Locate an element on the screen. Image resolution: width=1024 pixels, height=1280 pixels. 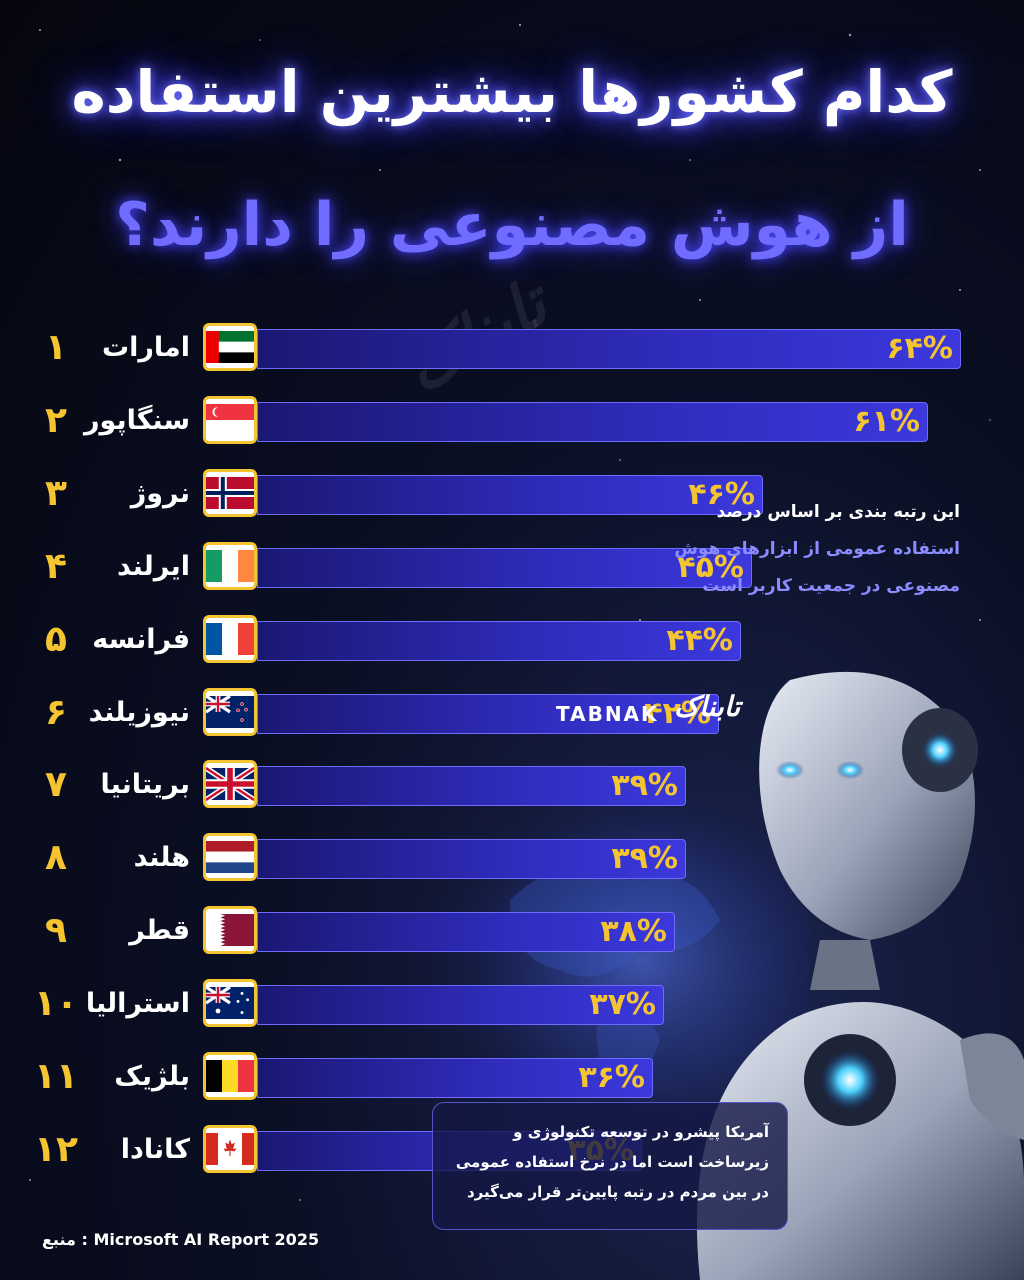
usa-note-line-1: آمریکا پیشرو در توسعه تکنولوژی و is located at coordinates (641, 1132).